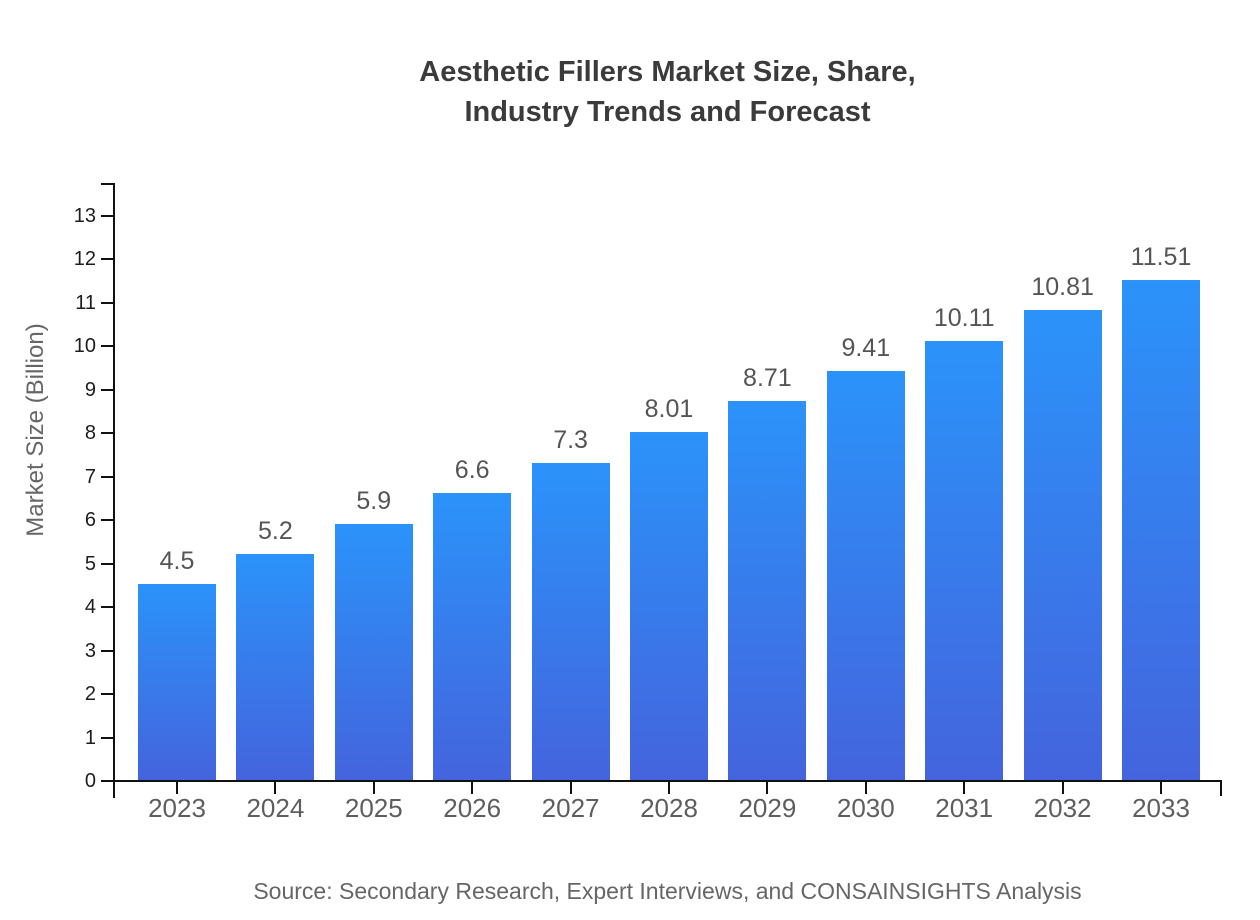 The image size is (1260, 920). What do you see at coordinates (90, 738) in the screenshot?
I see `y-tick-label-1: 1` at bounding box center [90, 738].